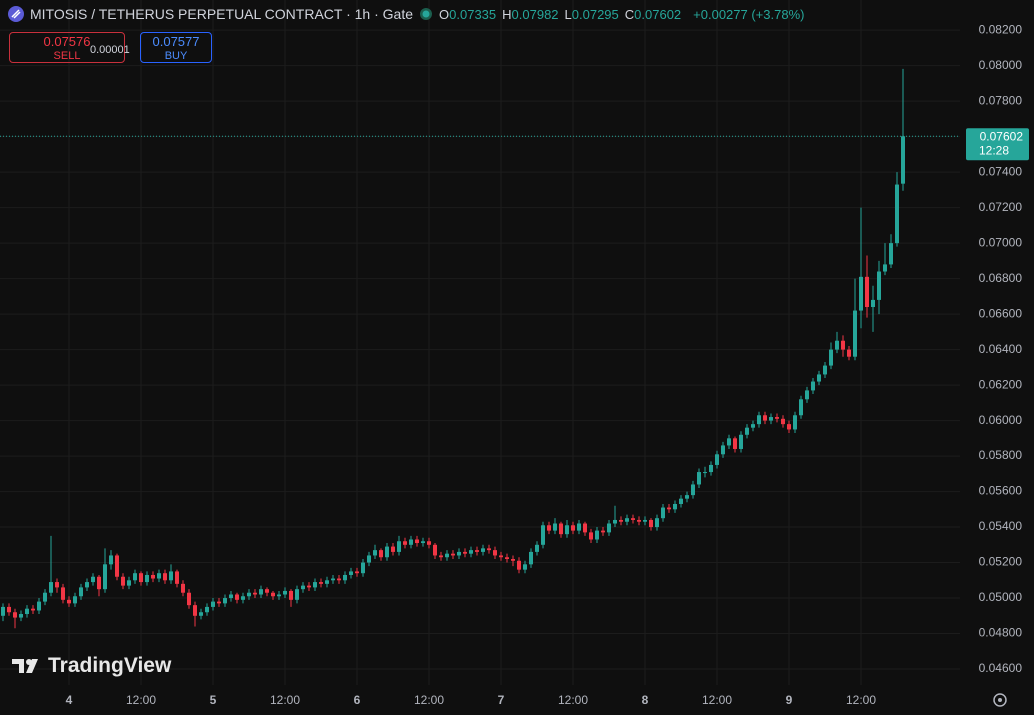  What do you see at coordinates (67, 47) in the screenshot?
I see `sell-button: 0.07576 SELL` at bounding box center [67, 47].